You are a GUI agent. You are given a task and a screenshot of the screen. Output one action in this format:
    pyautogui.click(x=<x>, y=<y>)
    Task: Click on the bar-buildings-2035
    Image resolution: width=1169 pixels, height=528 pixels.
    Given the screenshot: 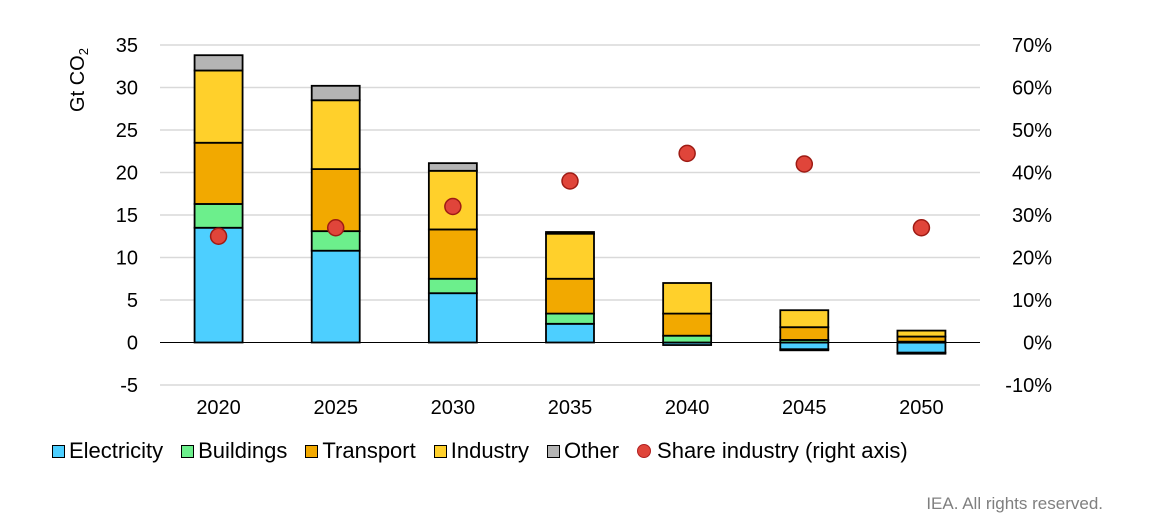 What is the action you would take?
    pyautogui.click(x=570, y=318)
    